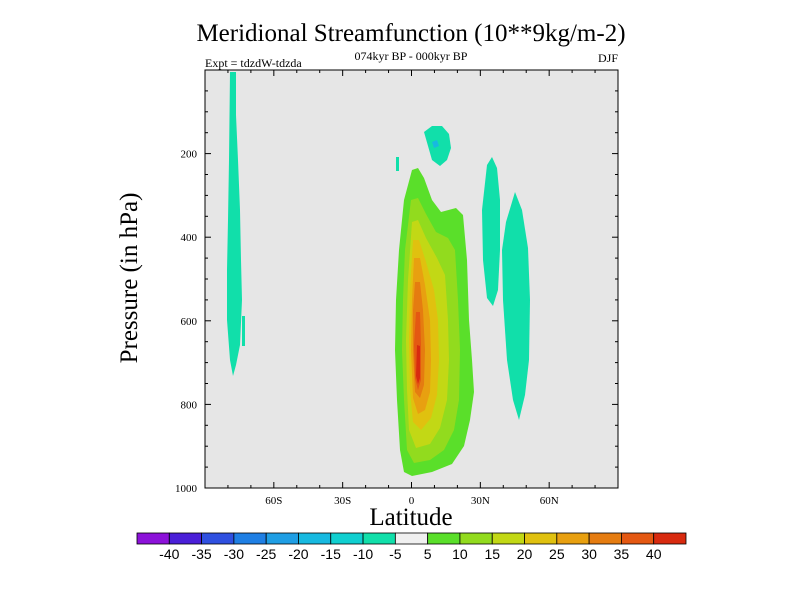 Image resolution: width=800 pixels, height=600 pixels. I want to click on contour-sh-polar-cell, so click(234, 224).